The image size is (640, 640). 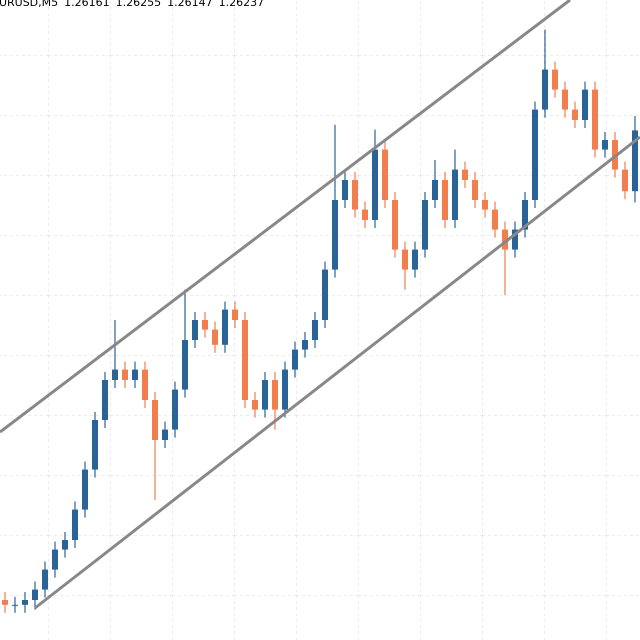 What do you see at coordinates (29, 4) in the screenshot?
I see `symbol: EURUSD,M5` at bounding box center [29, 4].